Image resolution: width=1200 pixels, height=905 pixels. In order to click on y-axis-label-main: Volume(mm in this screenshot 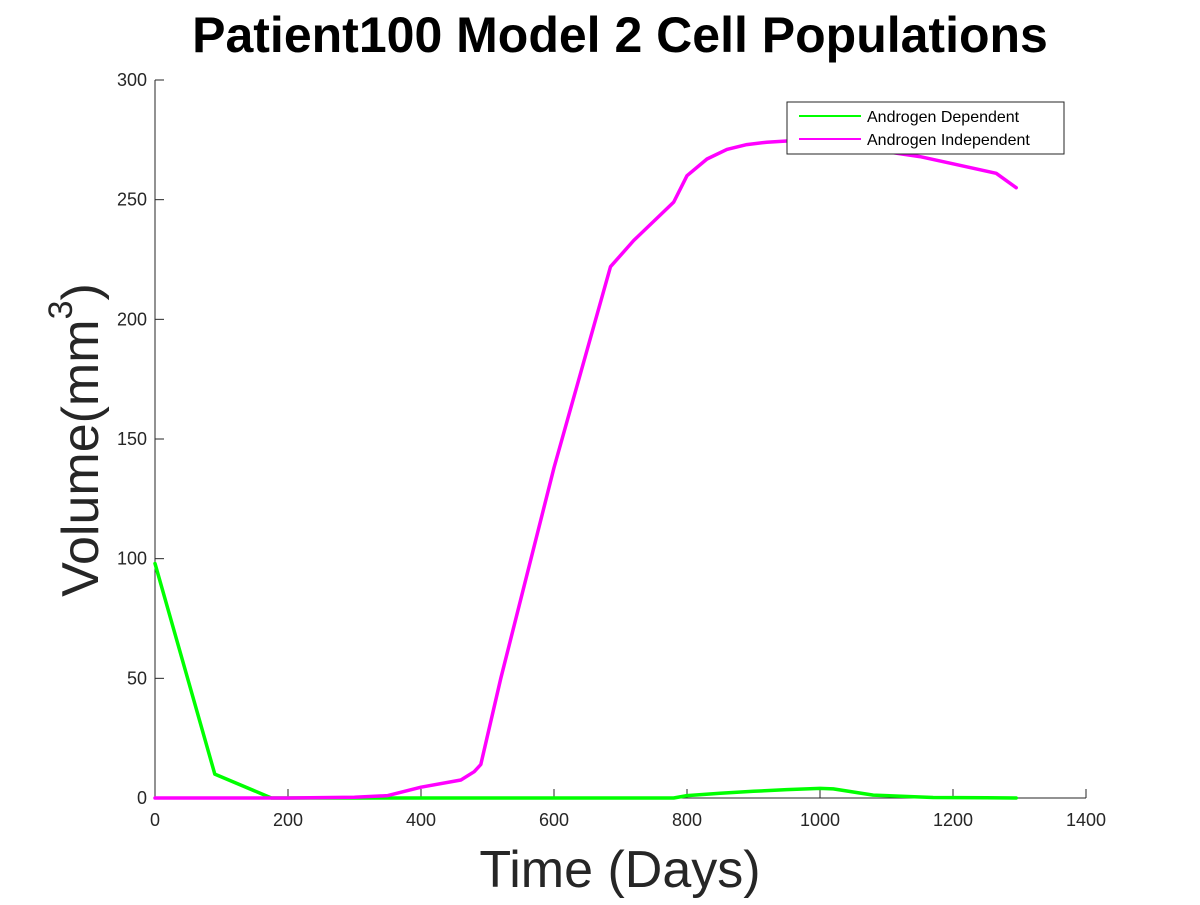, I will do `click(81, 457)`.